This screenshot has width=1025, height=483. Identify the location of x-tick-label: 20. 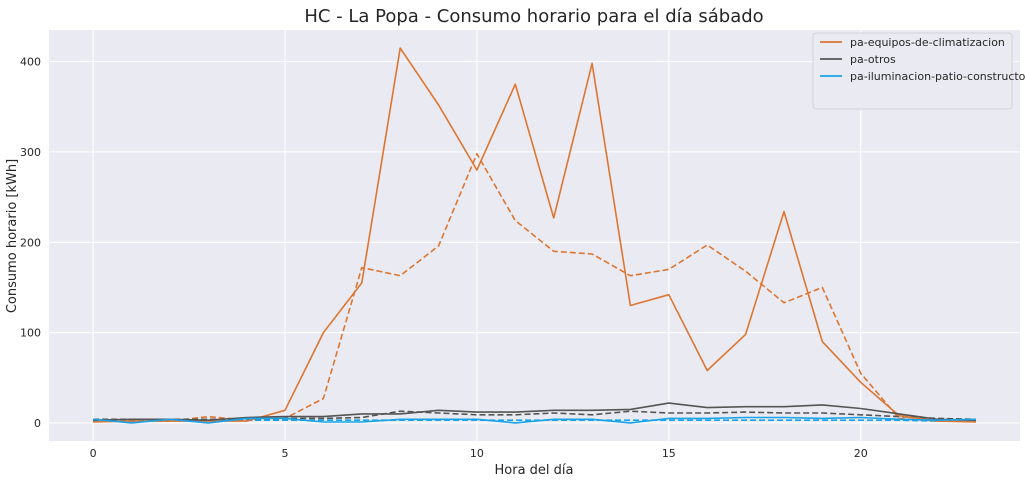
(861, 453).